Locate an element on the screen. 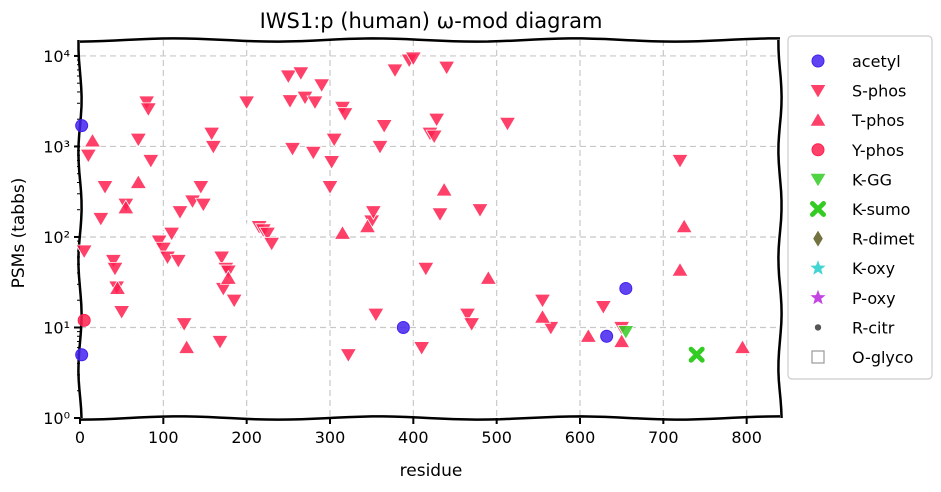  y-tick-label: 10² is located at coordinates (56, 237).